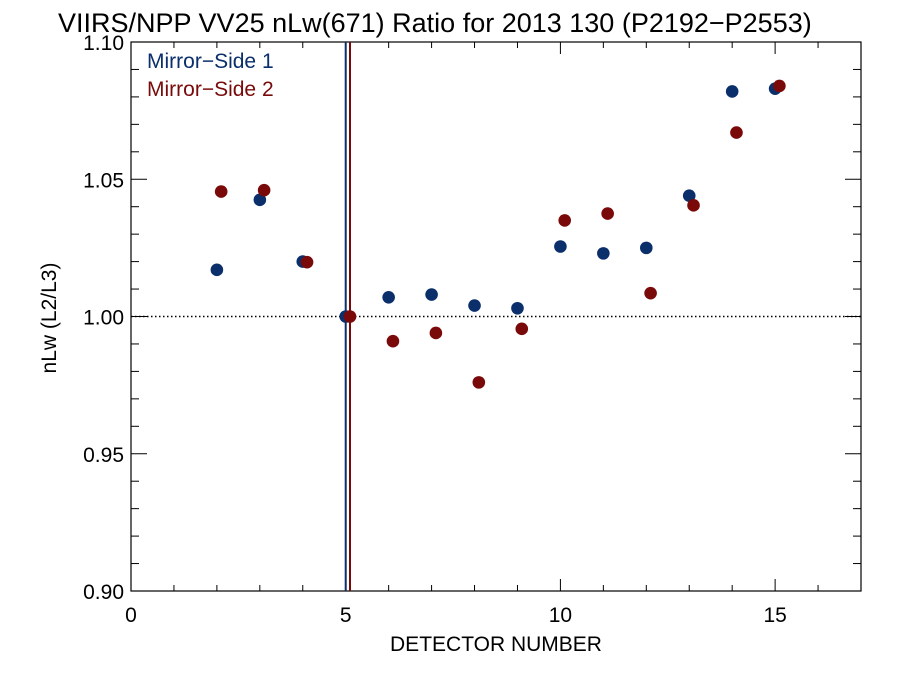  What do you see at coordinates (103, 43) in the screenshot?
I see `y-tick-label: 1.10` at bounding box center [103, 43].